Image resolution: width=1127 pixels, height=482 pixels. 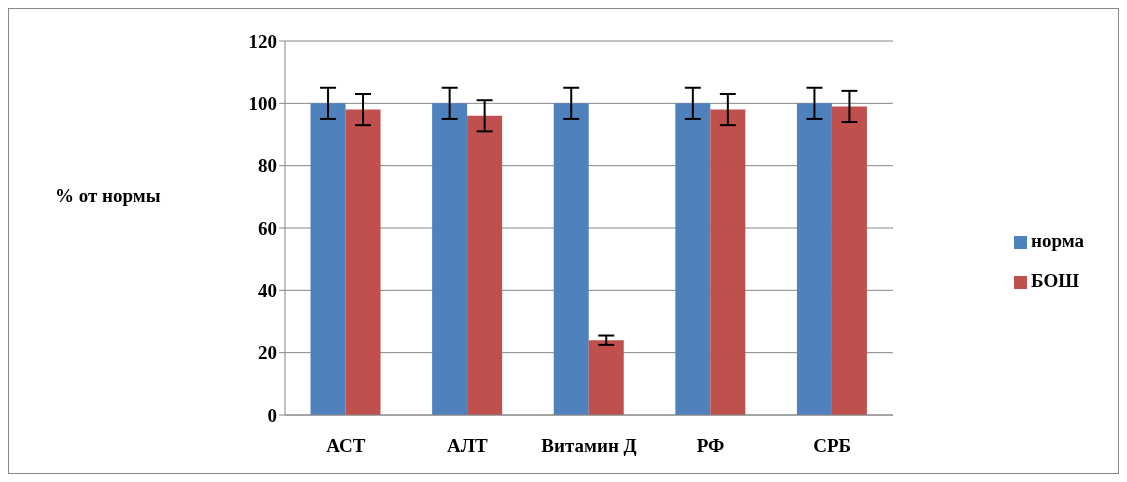 What do you see at coordinates (346, 446) in the screenshot?
I see `x-tick-label: АСТ` at bounding box center [346, 446].